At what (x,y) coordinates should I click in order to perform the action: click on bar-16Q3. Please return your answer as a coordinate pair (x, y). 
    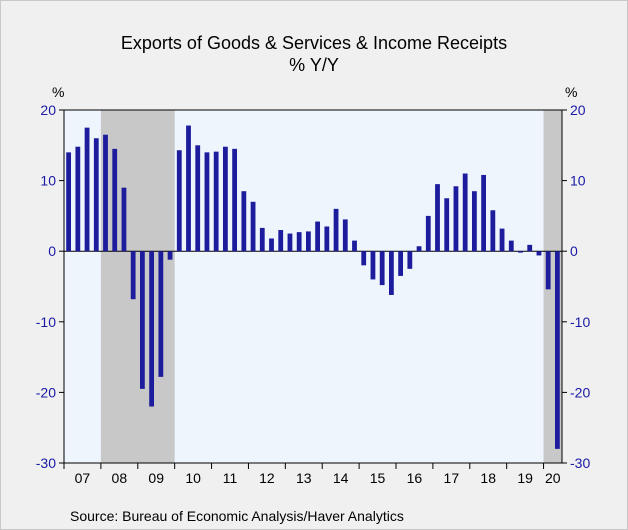
    Looking at the image, I should click on (419, 249).